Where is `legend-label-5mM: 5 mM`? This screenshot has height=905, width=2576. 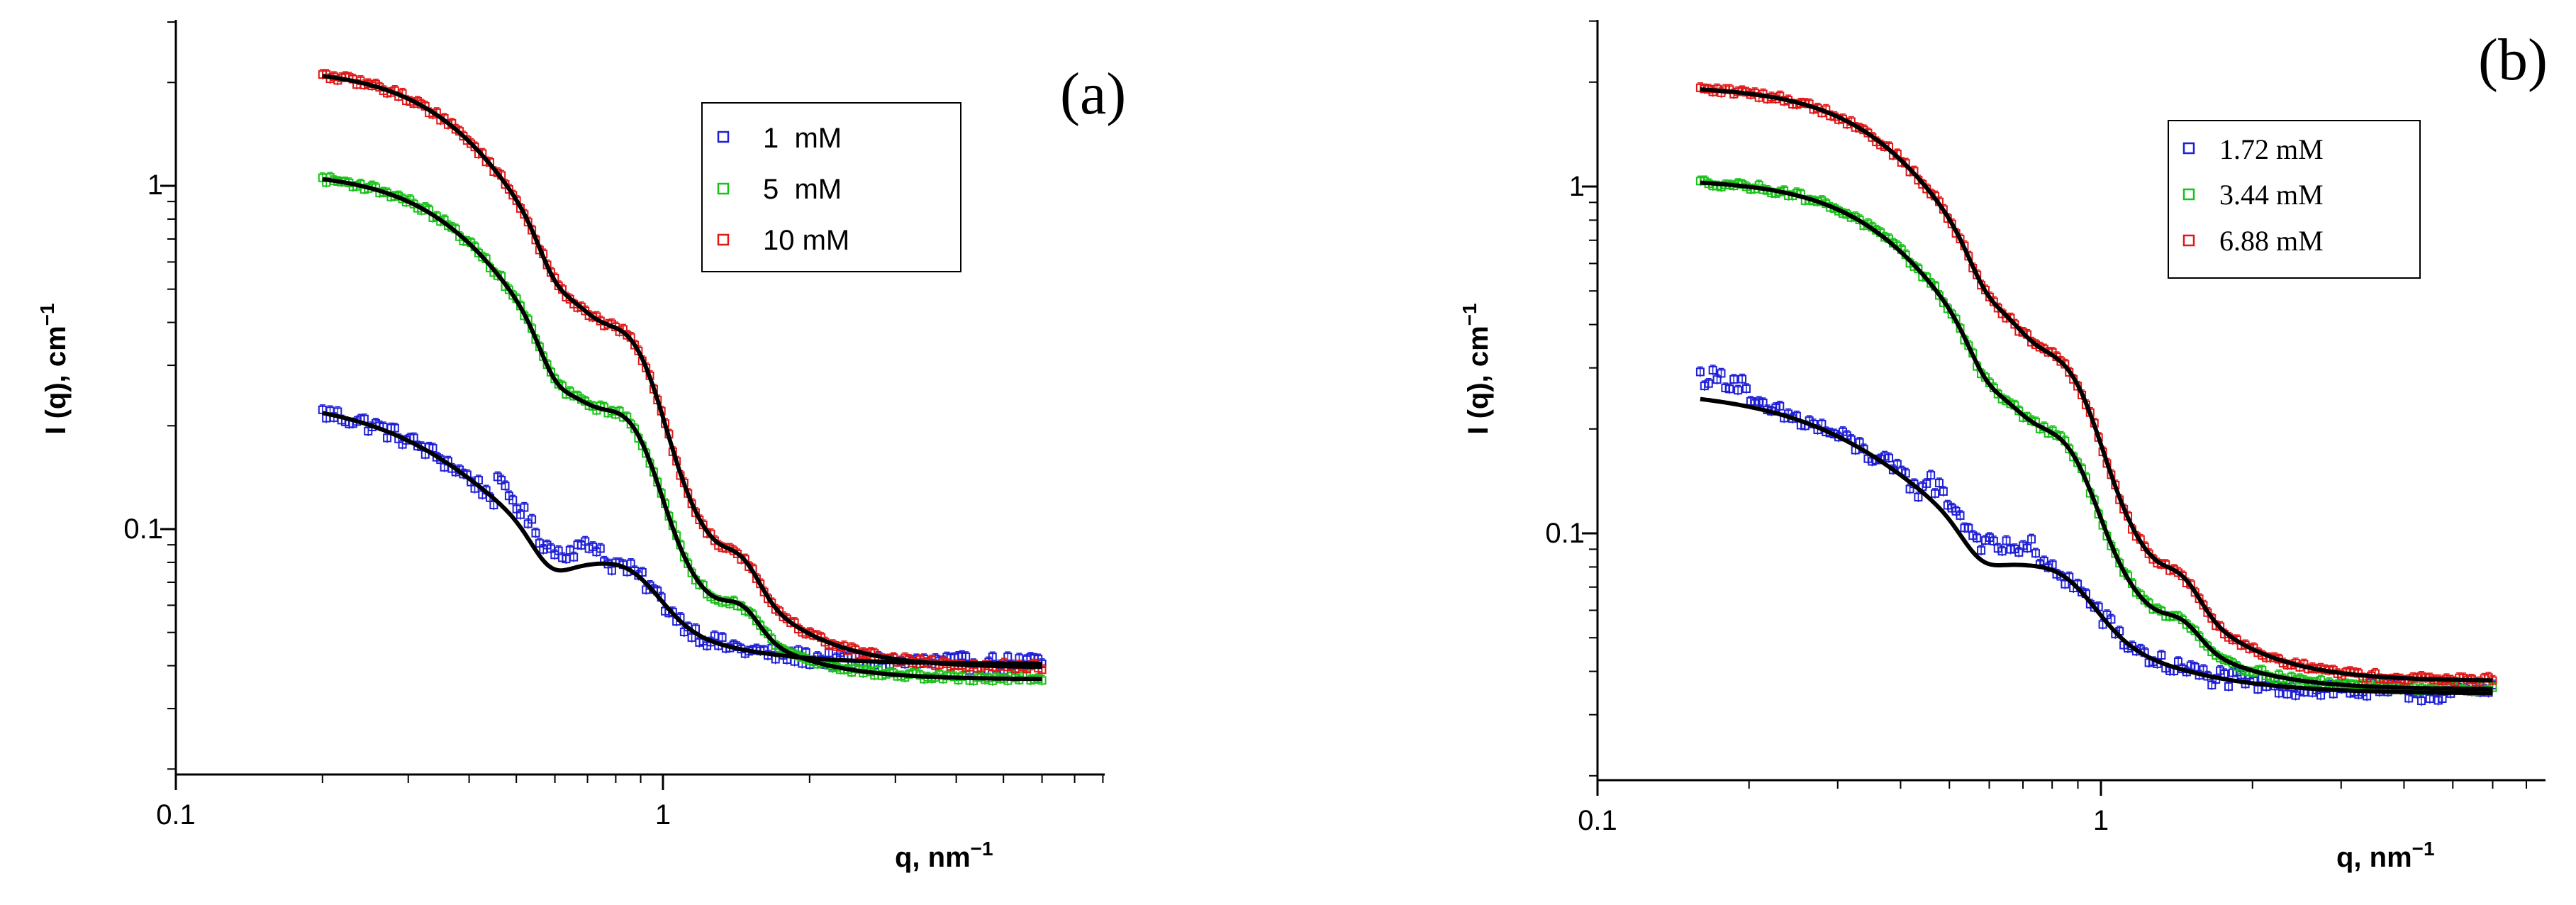 legend-label-5mM: 5 mM is located at coordinates (802, 189).